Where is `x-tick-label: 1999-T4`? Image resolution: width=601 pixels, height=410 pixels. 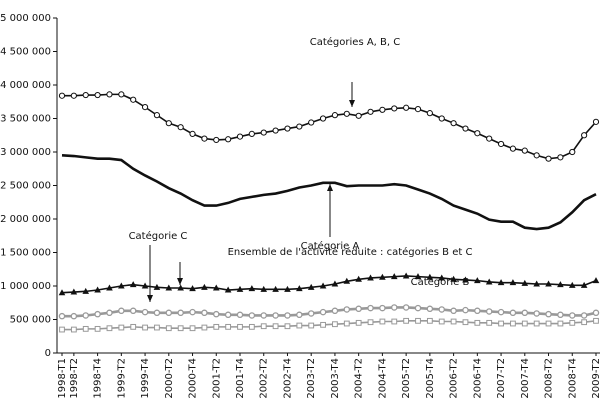 x-tick-label: 1999-T4 is located at coordinates (145, 378).